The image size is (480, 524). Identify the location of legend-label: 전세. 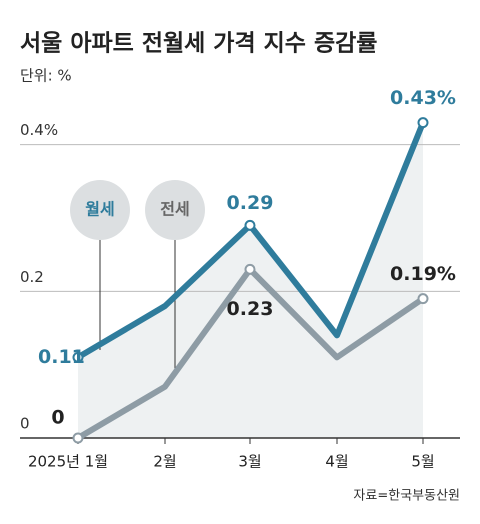
(174, 209).